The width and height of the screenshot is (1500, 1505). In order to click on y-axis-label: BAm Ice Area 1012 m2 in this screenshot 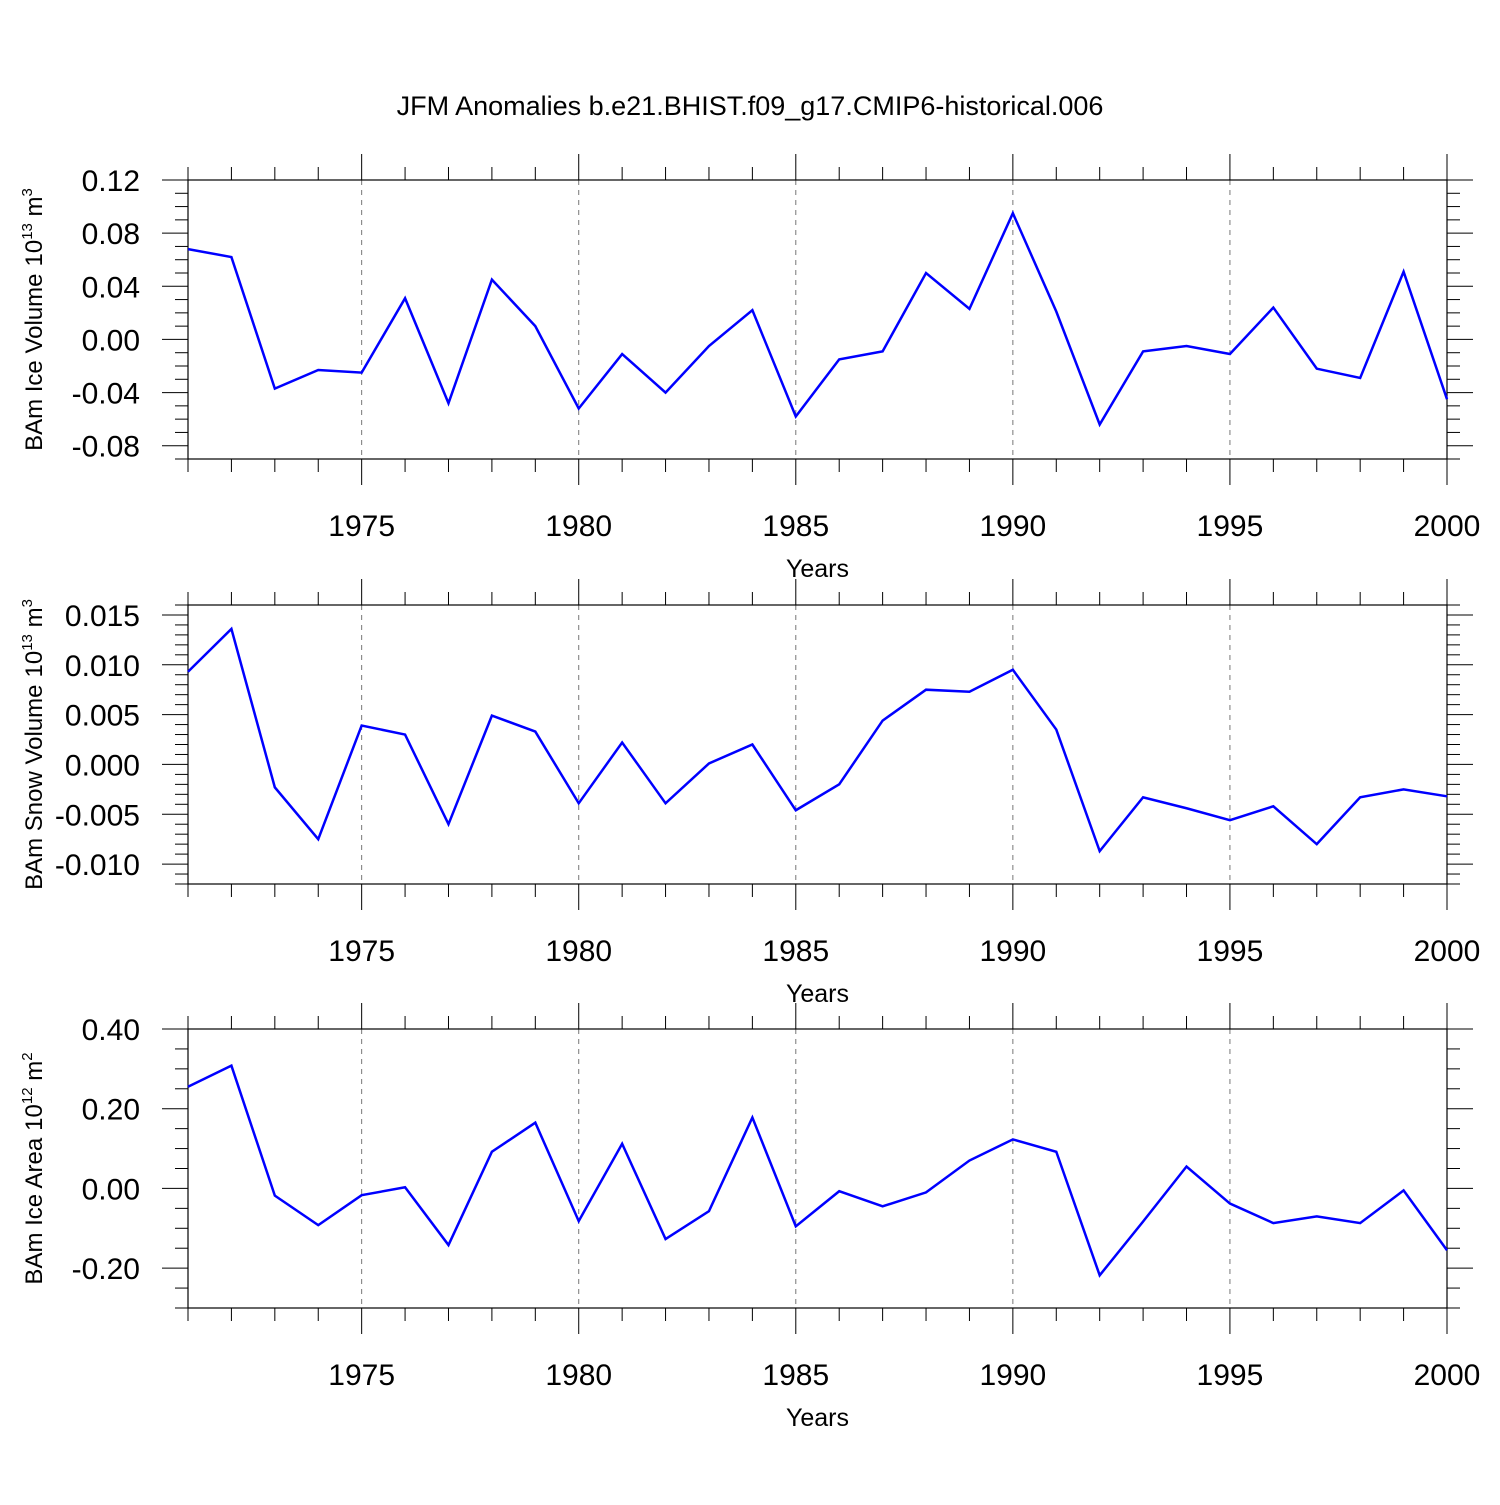, I will do `click(33, 1168)`.